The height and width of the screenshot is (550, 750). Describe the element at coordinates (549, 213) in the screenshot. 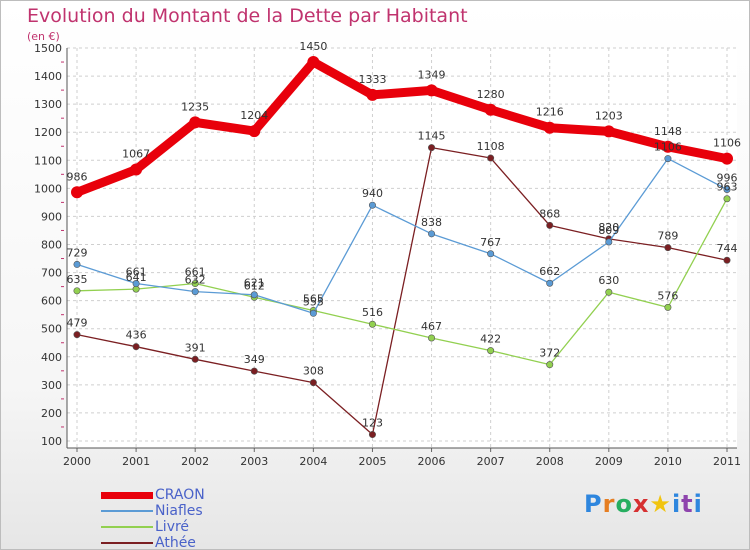

I see `data-label: 868` at that location.